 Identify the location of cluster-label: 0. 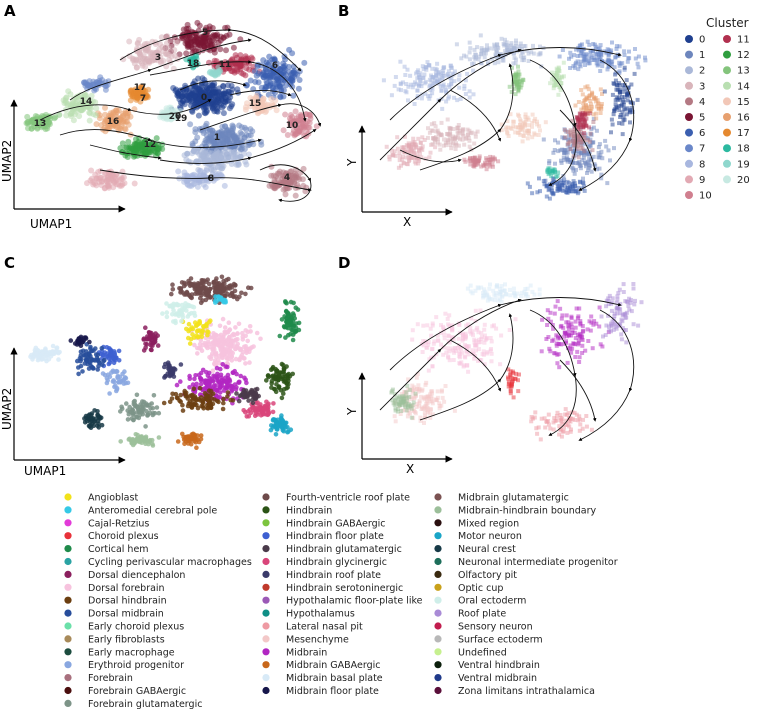
(204, 98).